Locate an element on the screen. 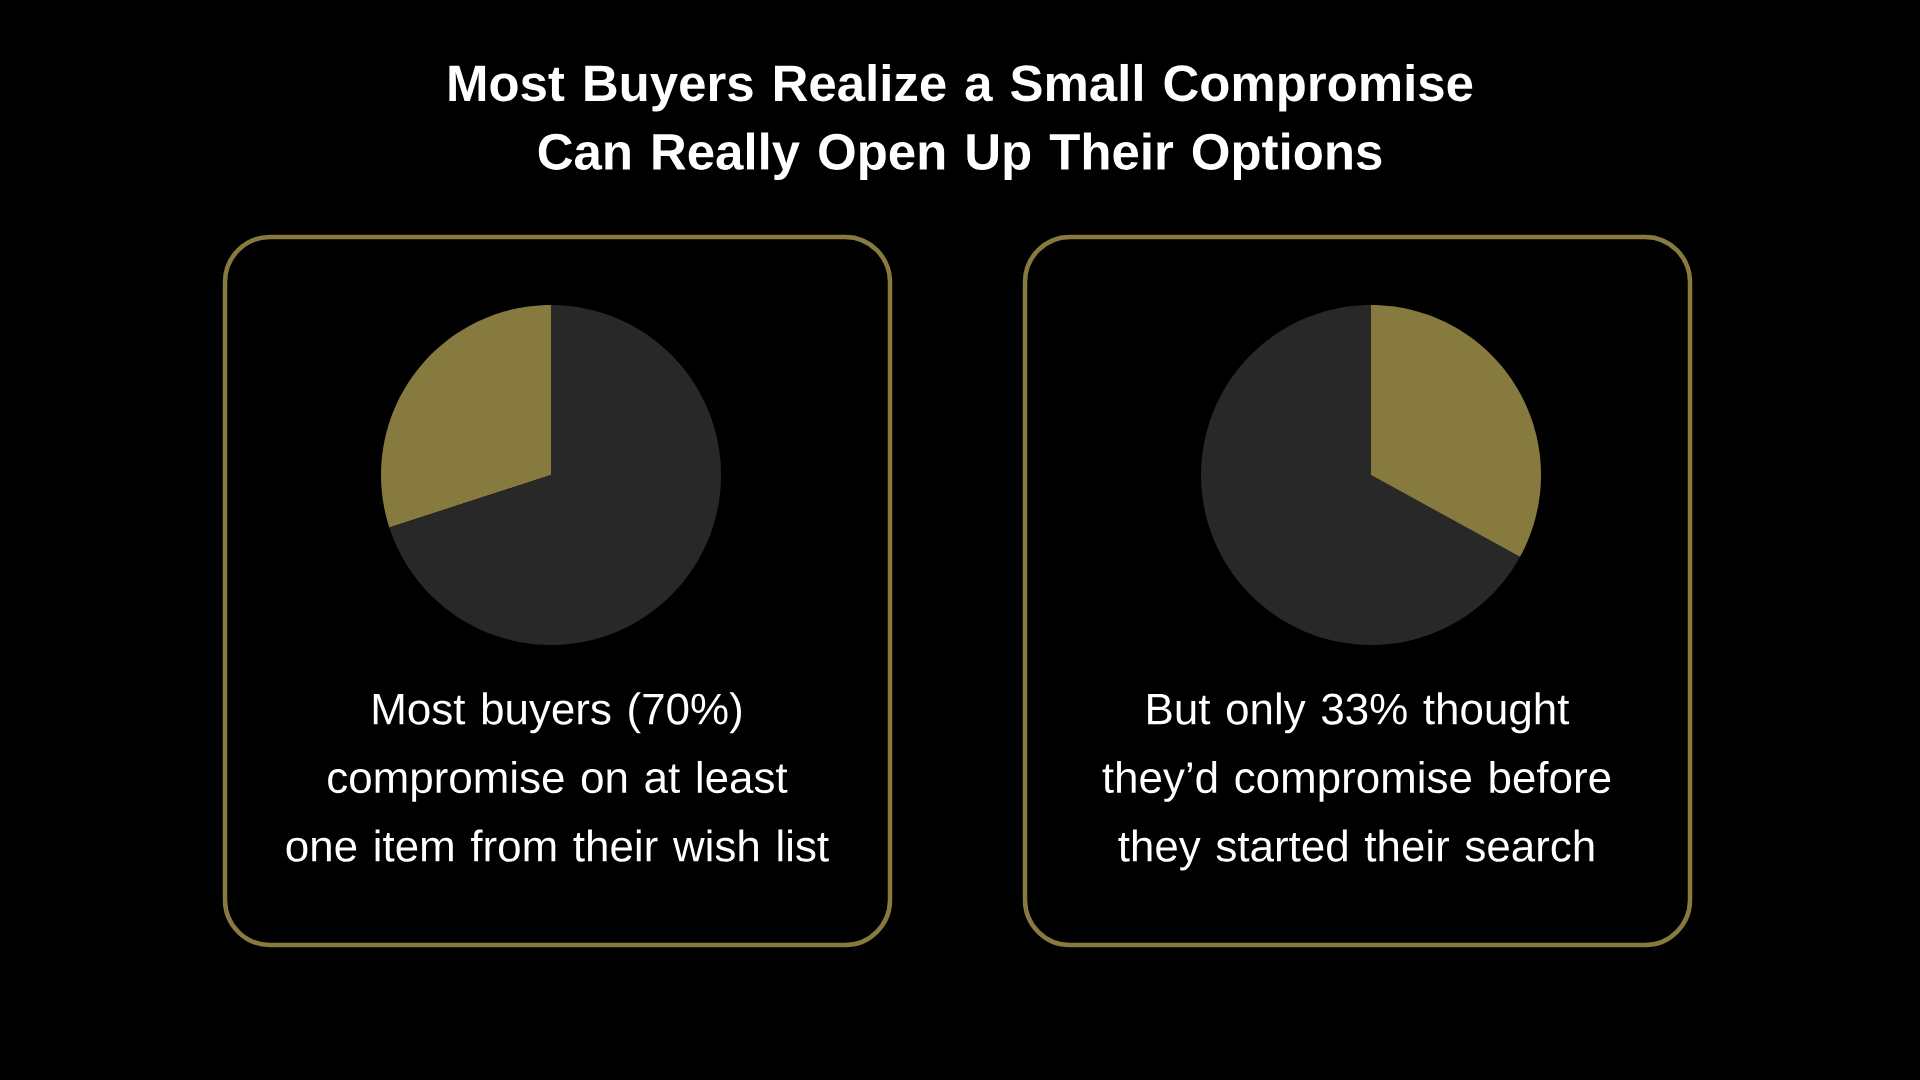  text: Most buyers (70%) compromise on at least one item from their wish list is located at coordinates (557, 777).